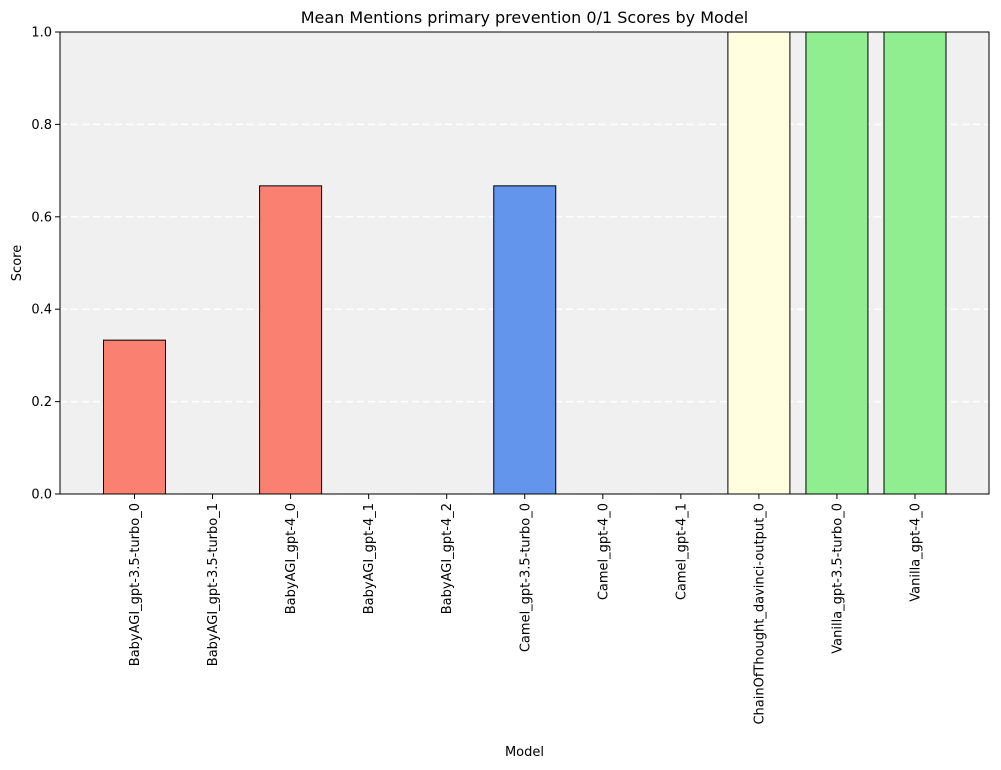 The width and height of the screenshot is (1001, 770). Describe the element at coordinates (681, 551) in the screenshot. I see `x-tick-label: Camel_gpt-4_1` at that location.